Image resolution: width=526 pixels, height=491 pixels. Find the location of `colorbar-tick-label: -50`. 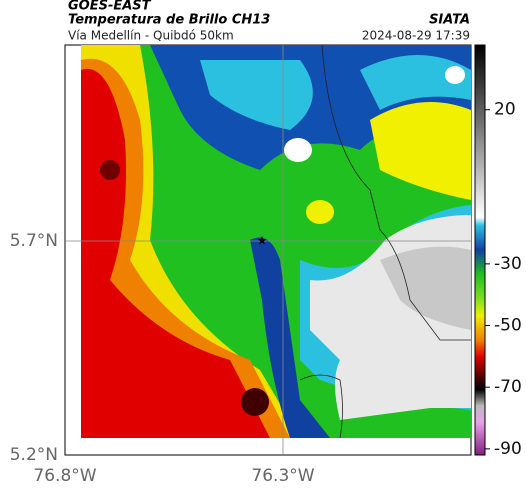

colorbar-tick-label: -50 is located at coordinates (508, 326).